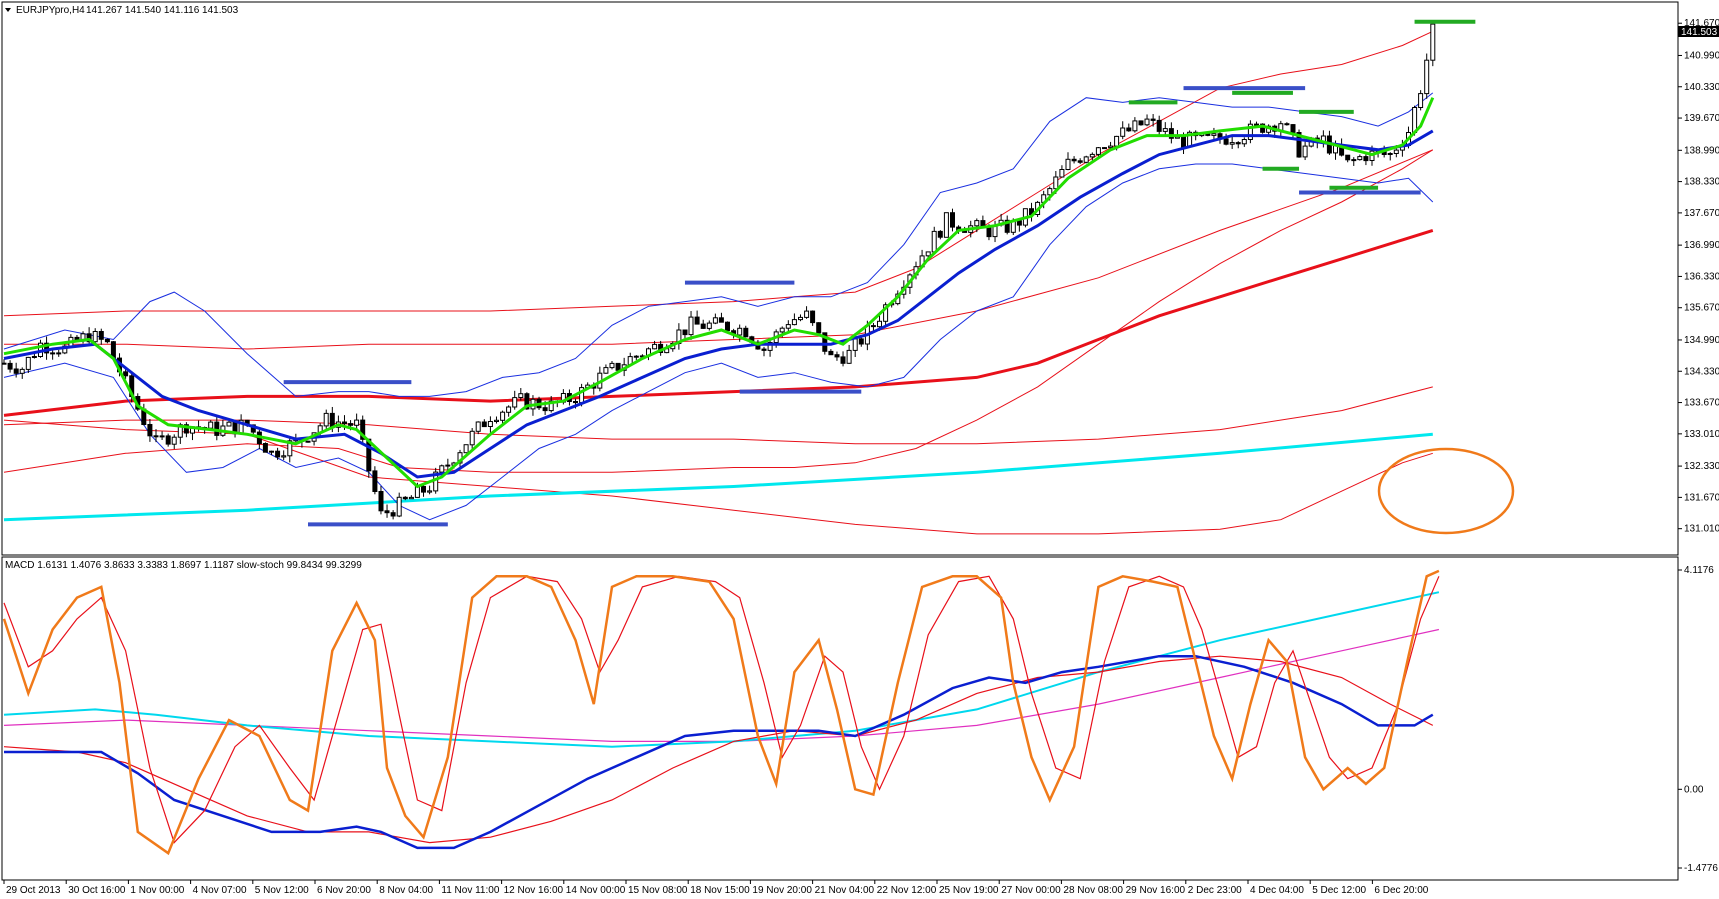 The width and height of the screenshot is (1719, 899). What do you see at coordinates (1699, 570) in the screenshot?
I see `indicator-tick-label: 4.1176` at bounding box center [1699, 570].